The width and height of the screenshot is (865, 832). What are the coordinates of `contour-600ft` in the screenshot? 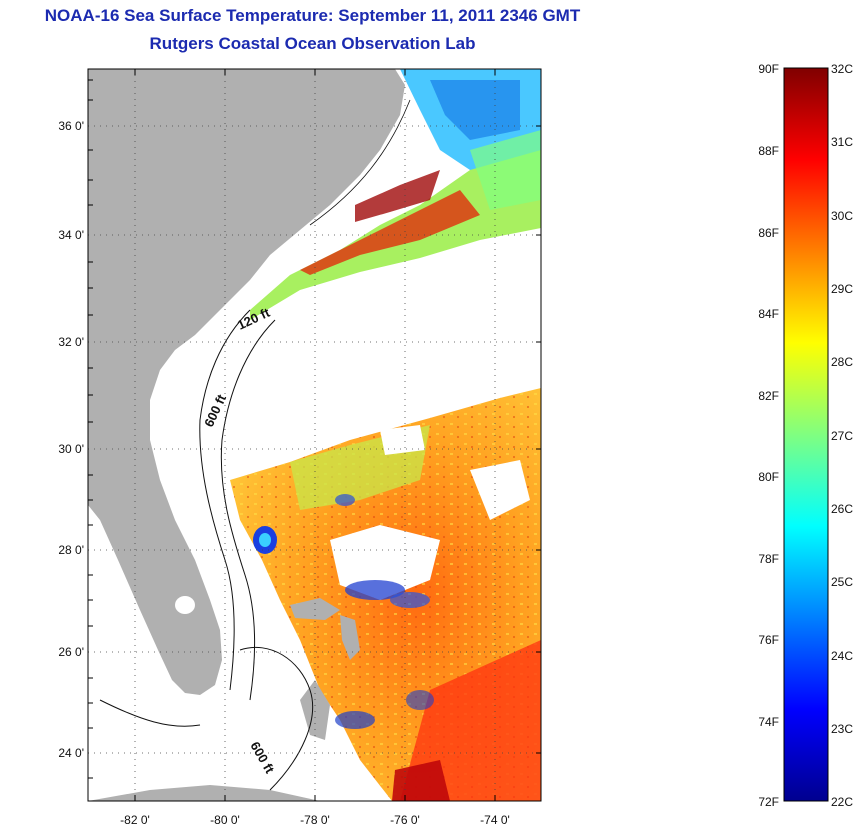 It's located at (248, 510).